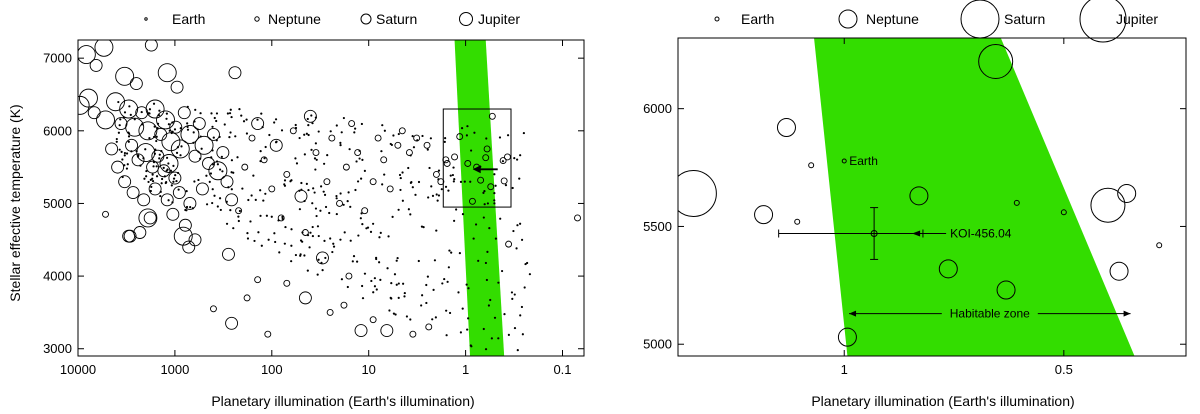  What do you see at coordinates (272, 369) in the screenshot?
I see `left-x-tick-label: 100` at bounding box center [272, 369].